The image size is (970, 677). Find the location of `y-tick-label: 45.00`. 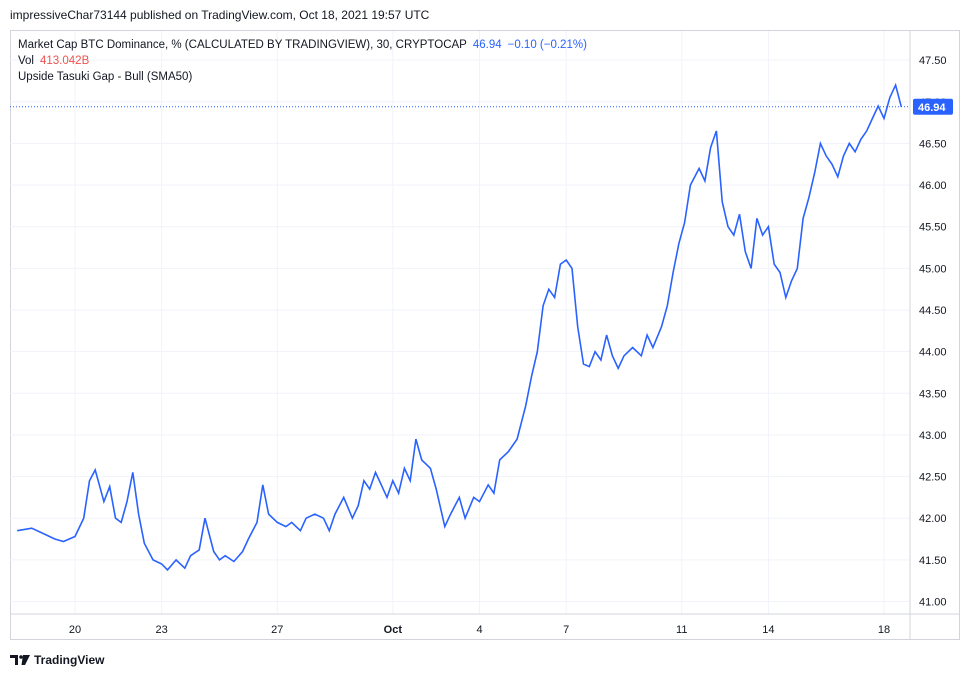

y-tick-label: 45.00 is located at coordinates (933, 269).